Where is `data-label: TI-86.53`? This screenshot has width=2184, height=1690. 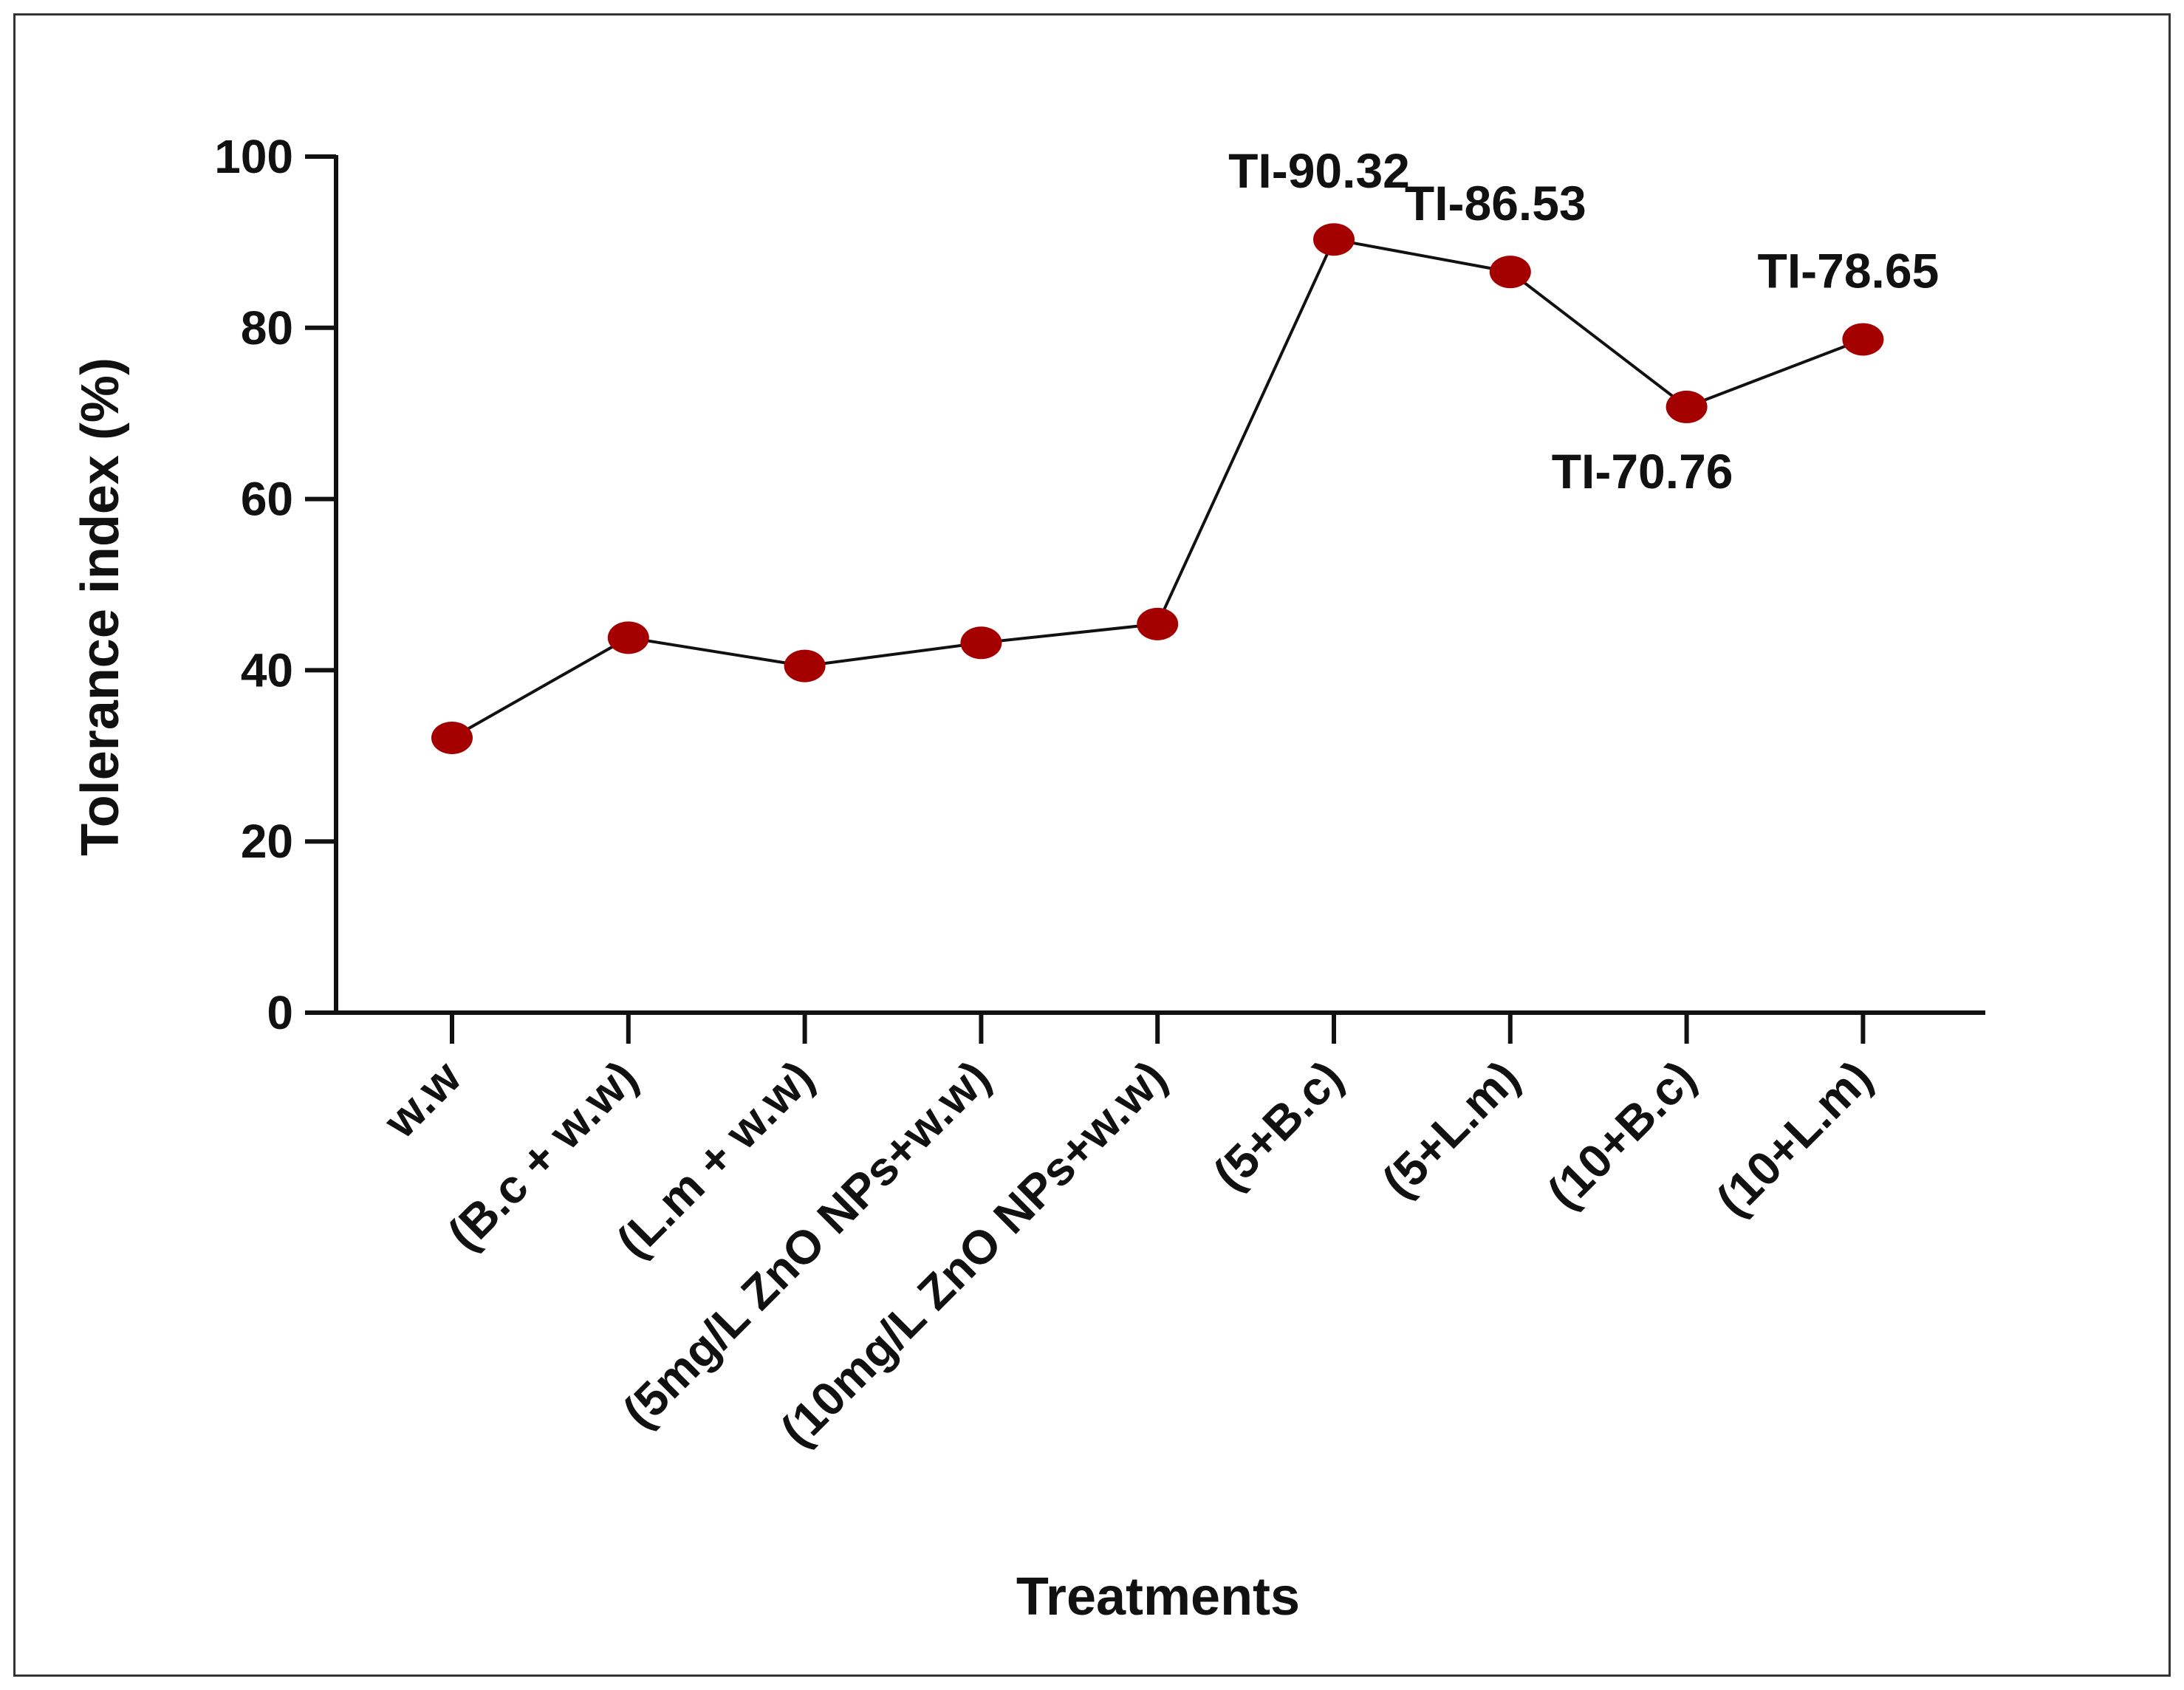 data-label: TI-86.53 is located at coordinates (1495, 203).